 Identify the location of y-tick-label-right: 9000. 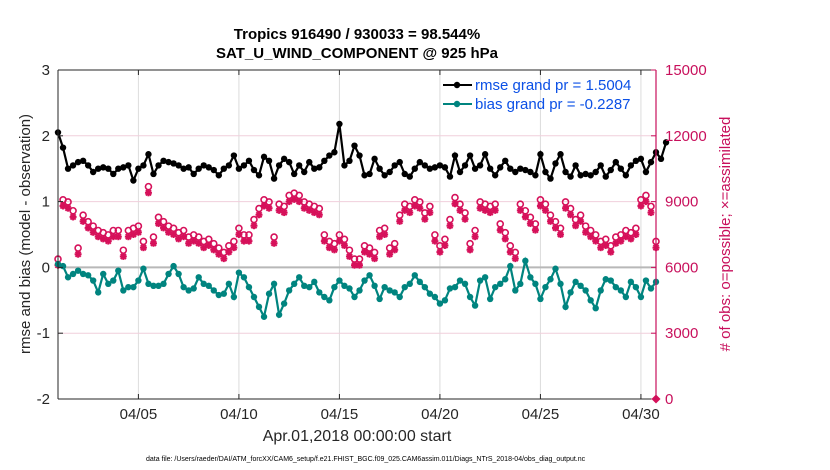
(681, 202).